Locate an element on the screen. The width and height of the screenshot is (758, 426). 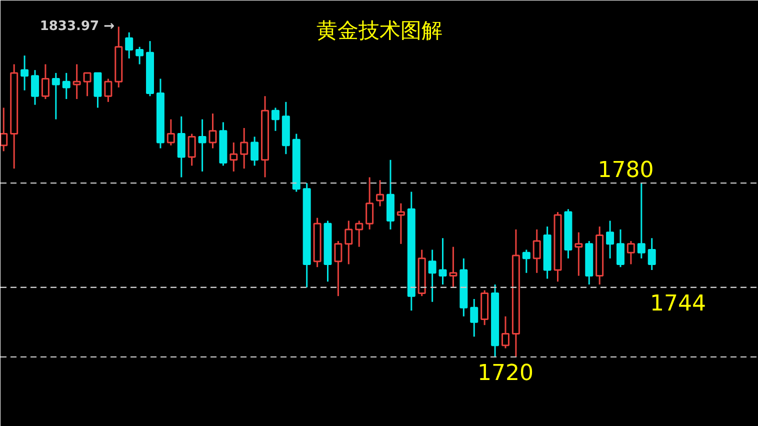
ref-line-label: 1780 is located at coordinates (626, 171).